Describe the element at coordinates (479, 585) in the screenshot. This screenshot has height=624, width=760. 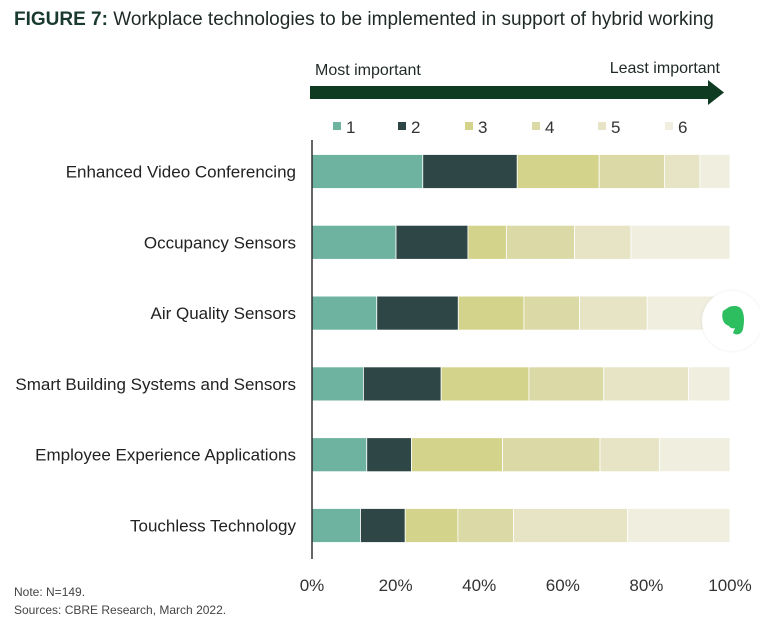
I see `x-tick-label: 40%` at that location.